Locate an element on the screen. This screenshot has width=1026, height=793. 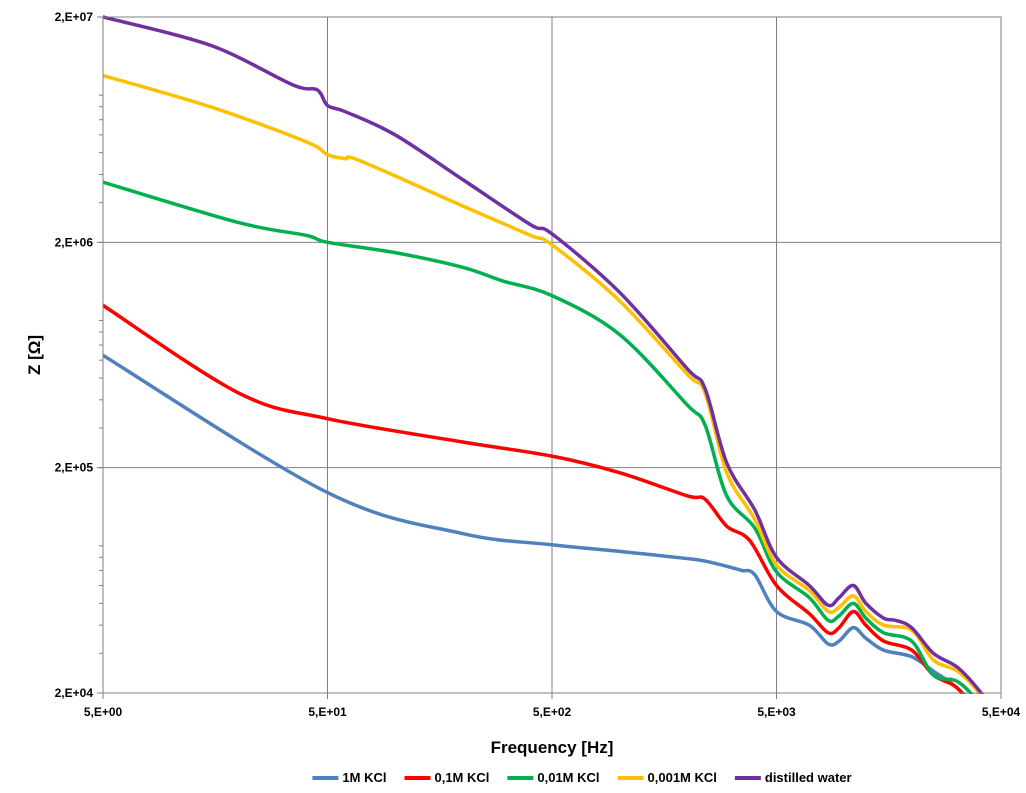
x-tick-label: 5,E+00 is located at coordinates (103, 712).